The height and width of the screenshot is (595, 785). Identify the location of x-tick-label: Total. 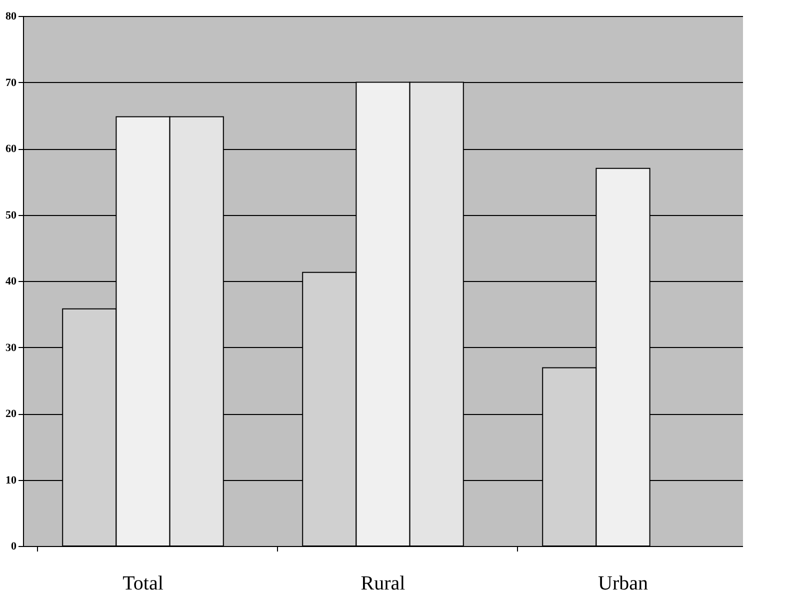
(143, 583).